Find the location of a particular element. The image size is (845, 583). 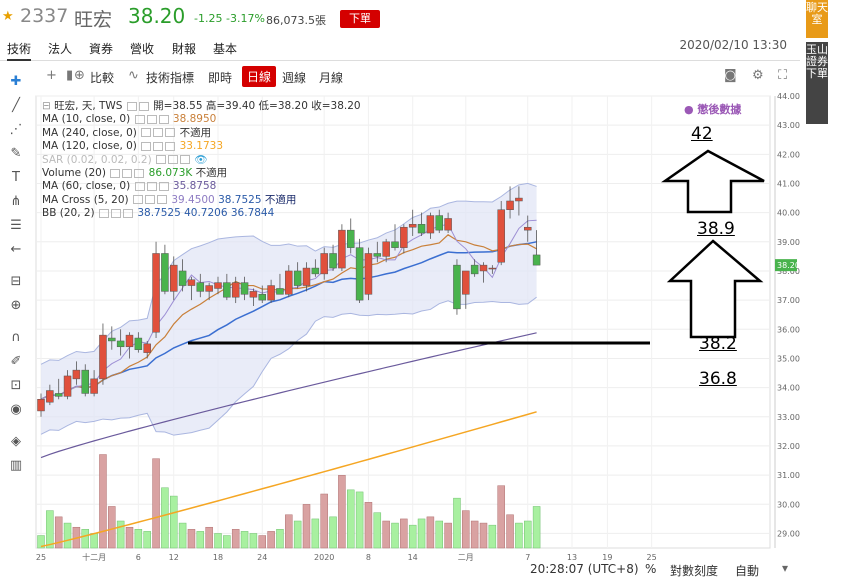

legend-sar: SAR (0.02, 0.02, 0.2) 👁 is located at coordinates (125, 159).